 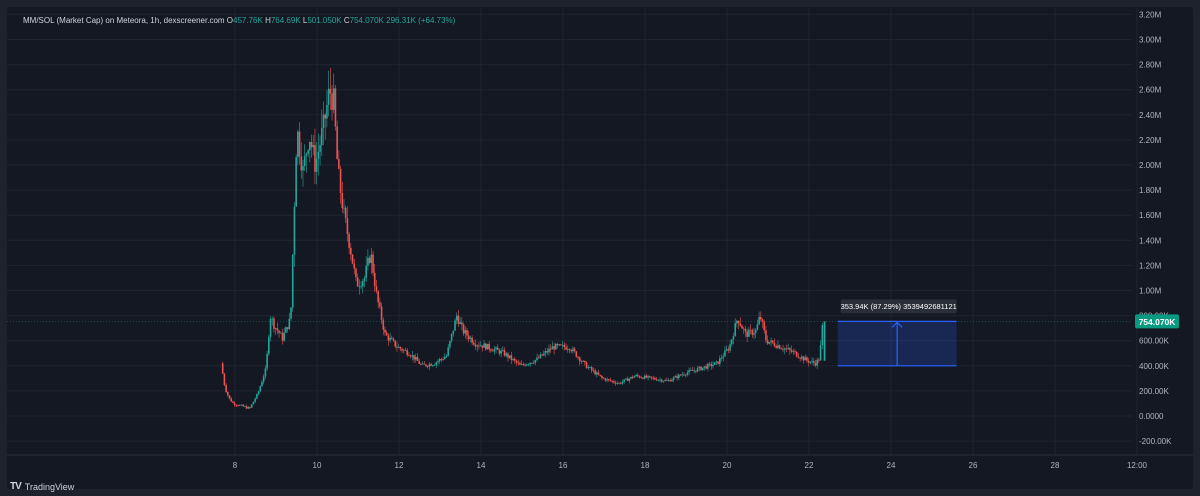 What do you see at coordinates (690, 465) in the screenshot?
I see `time-axis: 8 10 12 14 16 18 20 22 24 26 28 12:00` at bounding box center [690, 465].